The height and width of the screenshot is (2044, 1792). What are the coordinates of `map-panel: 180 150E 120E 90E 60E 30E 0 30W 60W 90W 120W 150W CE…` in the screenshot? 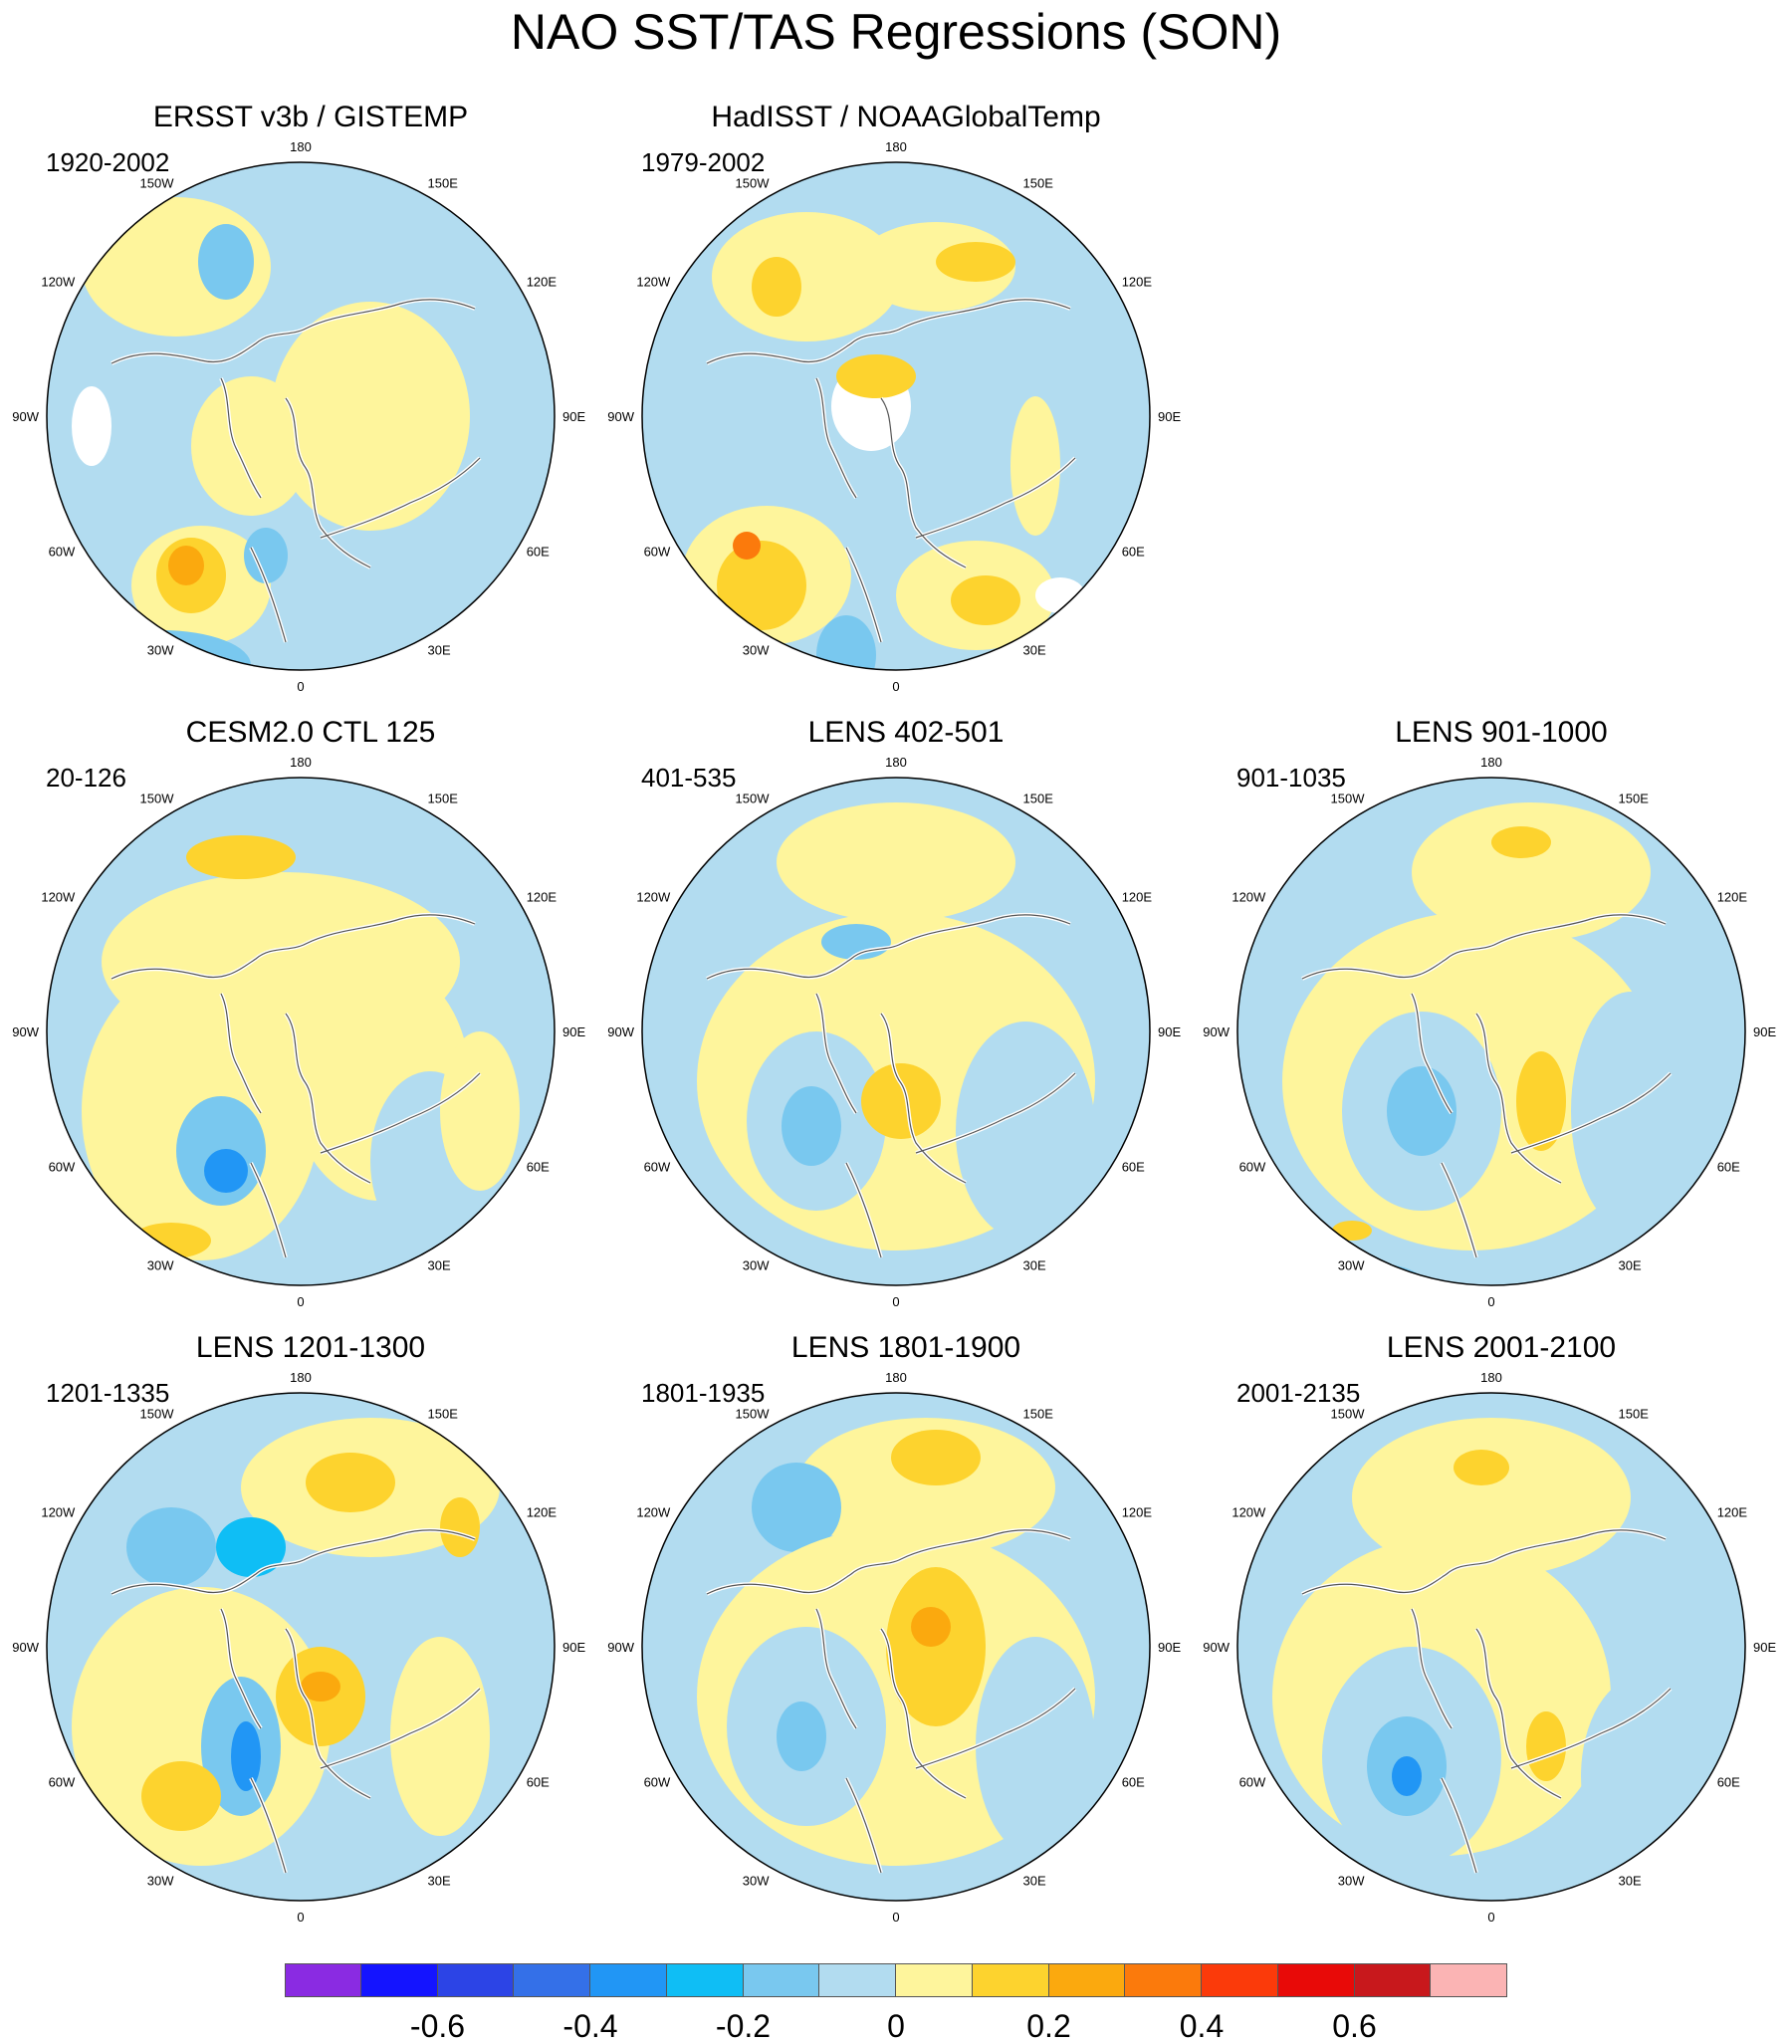 It's located at (299, 1014).